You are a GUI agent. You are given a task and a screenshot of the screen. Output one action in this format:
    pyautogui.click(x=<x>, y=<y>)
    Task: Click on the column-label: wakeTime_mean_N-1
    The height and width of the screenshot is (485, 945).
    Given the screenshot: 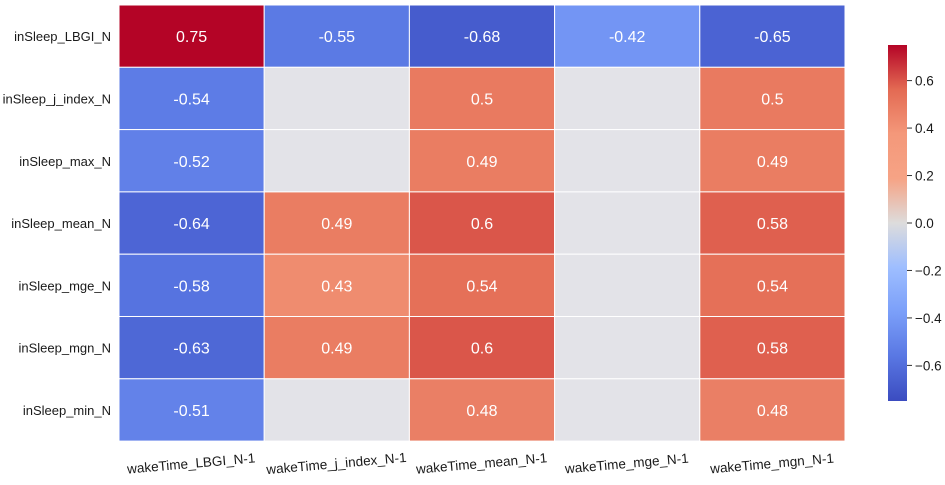 What is the action you would take?
    pyautogui.click(x=480, y=463)
    